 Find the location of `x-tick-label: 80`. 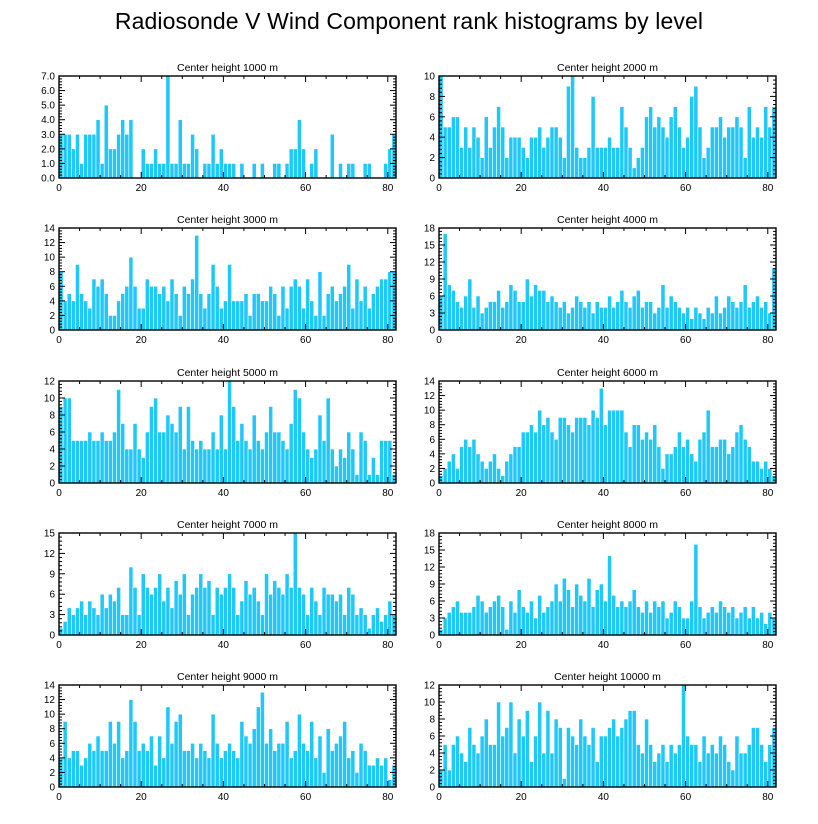

x-tick-label: 80 is located at coordinates (768, 797).